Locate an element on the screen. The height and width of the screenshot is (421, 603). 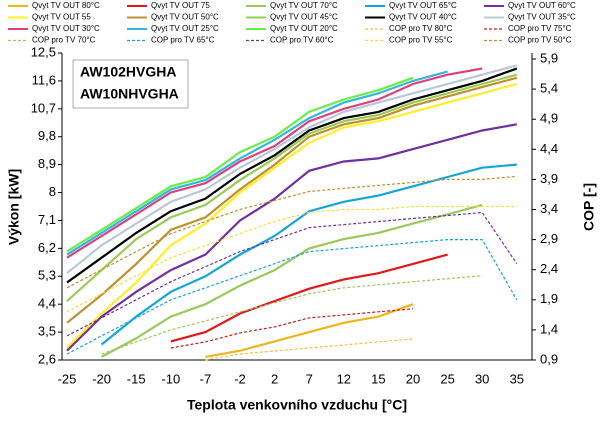
annotation: AW10NHVGHA is located at coordinates (129, 94).